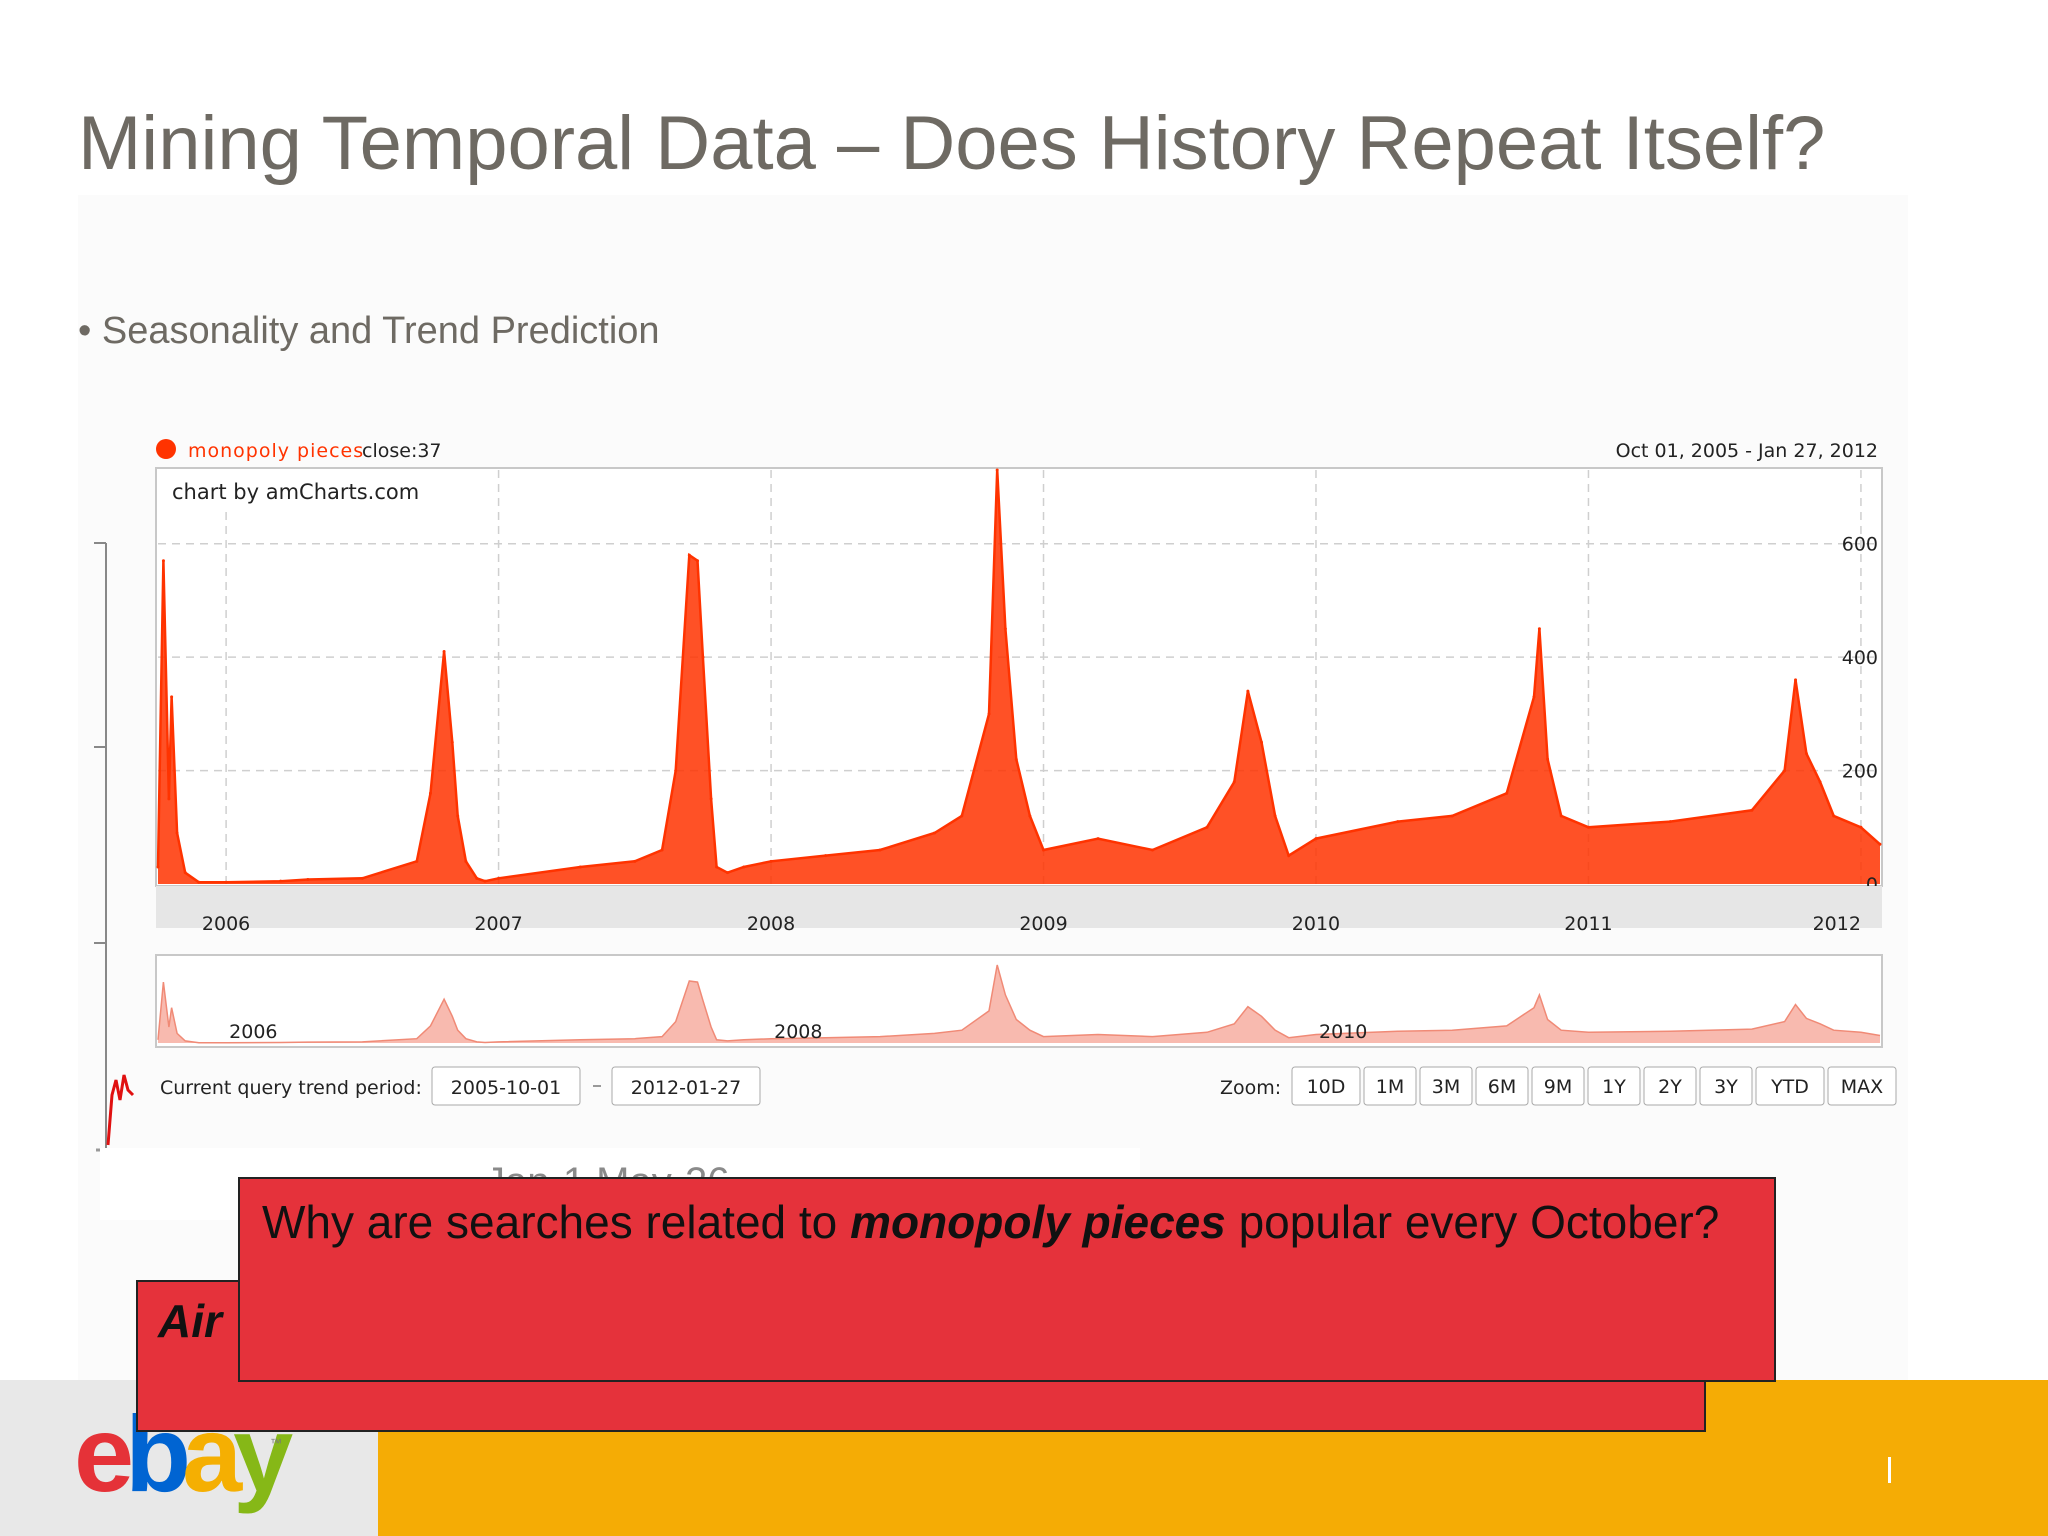 This screenshot has width=2048, height=1536. What do you see at coordinates (1837, 924) in the screenshot?
I see `x-tick-label: 2012` at bounding box center [1837, 924].